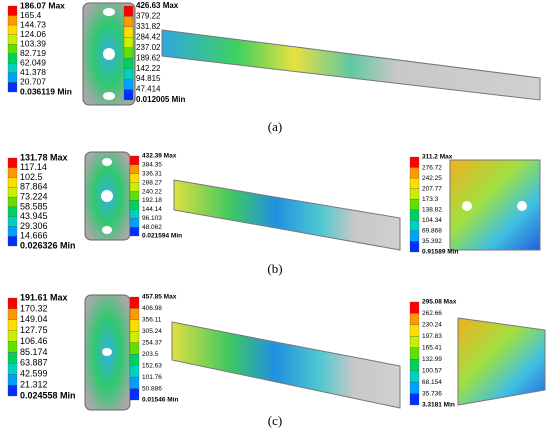  What do you see at coordinates (150, 354) in the screenshot?
I see `legend-label: 203.5` at bounding box center [150, 354].